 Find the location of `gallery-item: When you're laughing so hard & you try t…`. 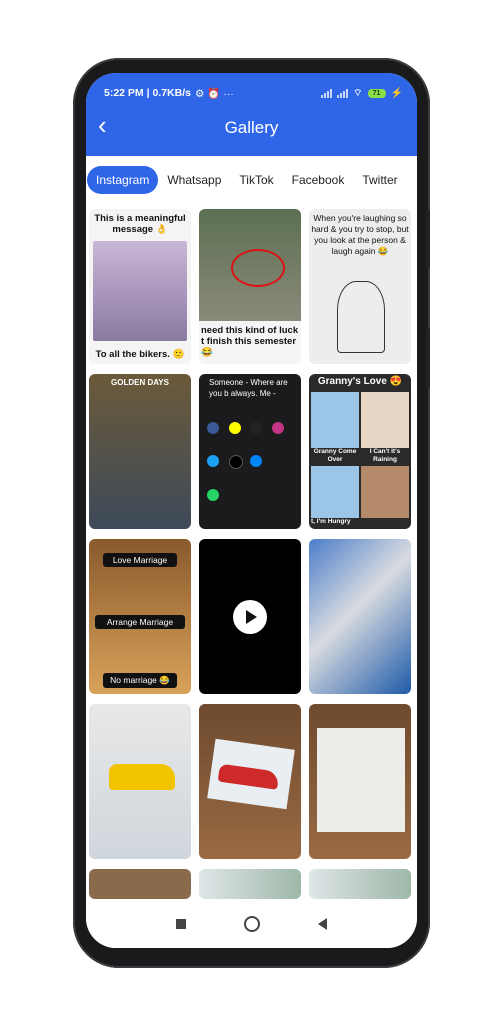

gallery-item: When you're laughing so hard & you try t… is located at coordinates (360, 286).